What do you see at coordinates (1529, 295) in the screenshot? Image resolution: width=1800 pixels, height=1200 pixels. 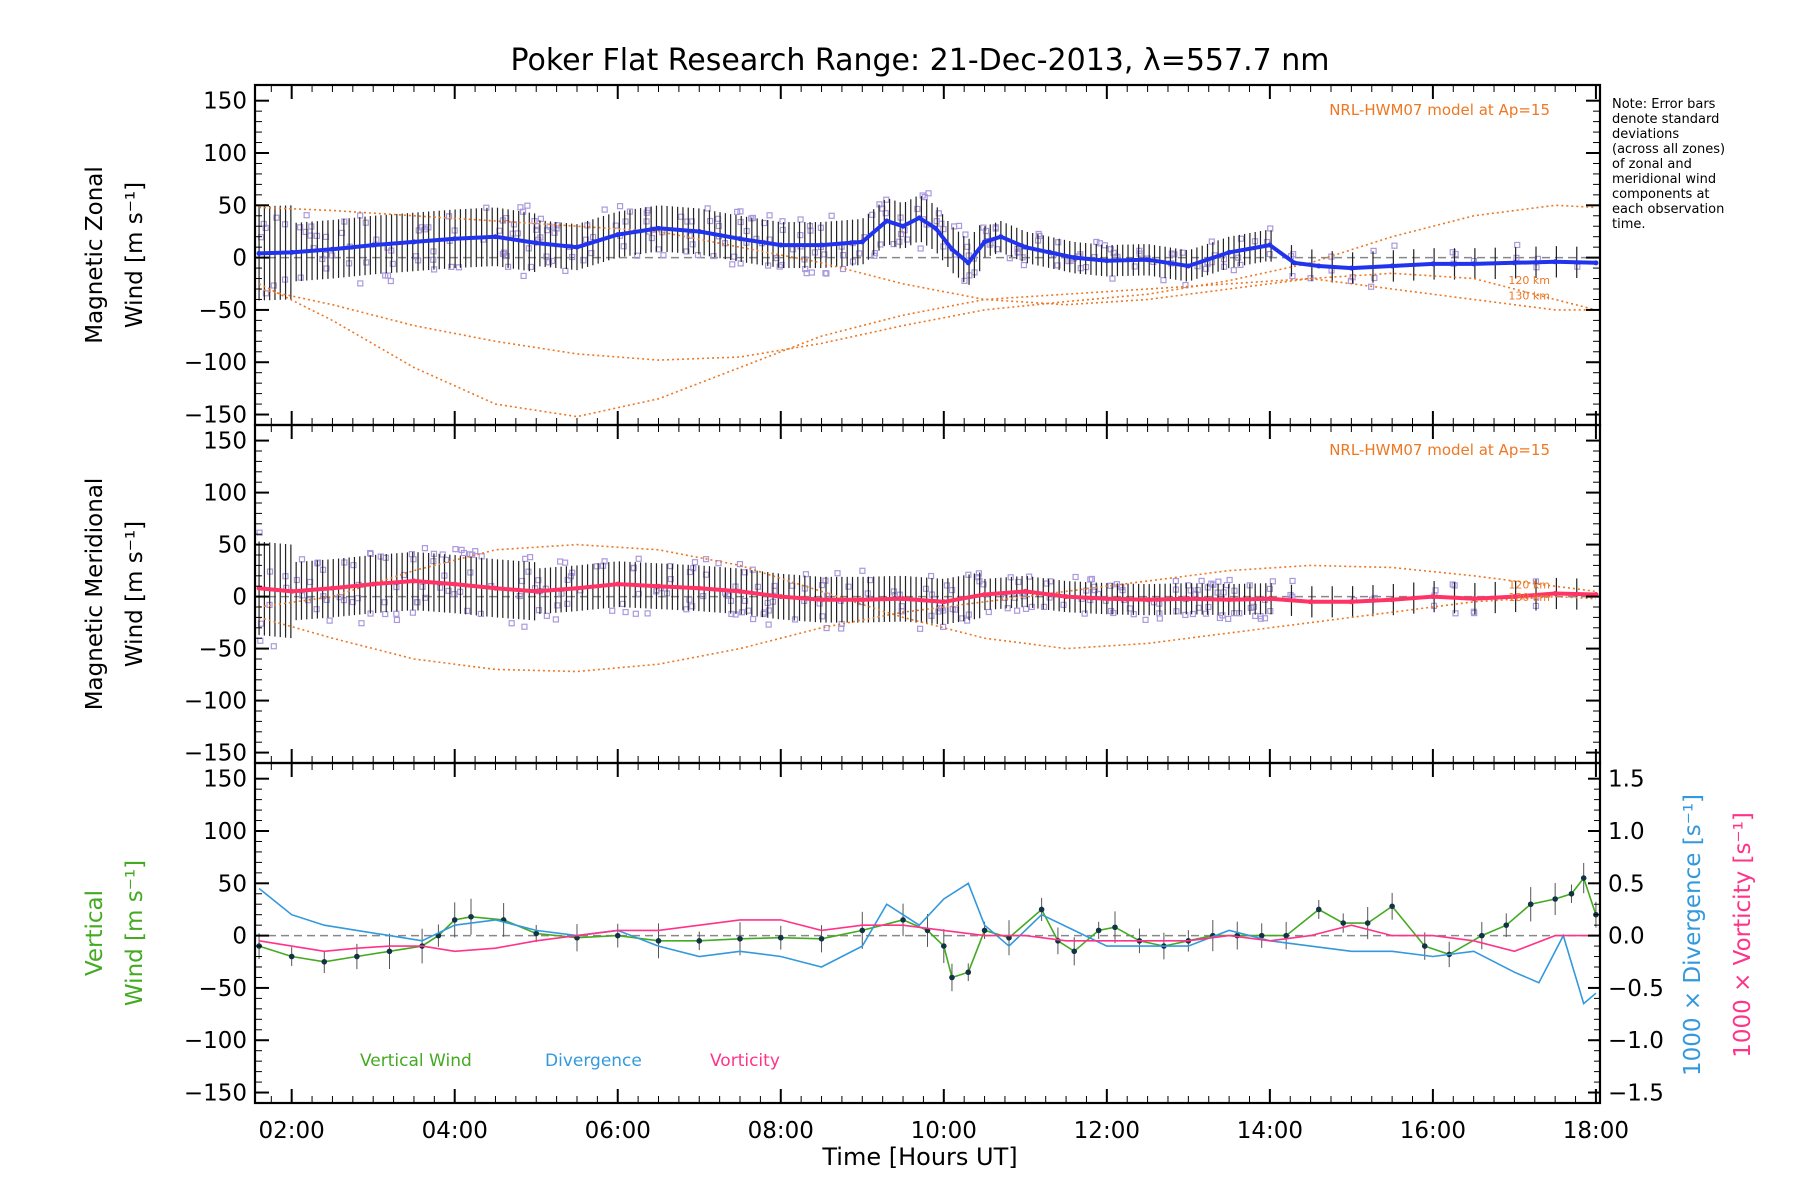 I see `model-alt-label: 130 km` at bounding box center [1529, 295].